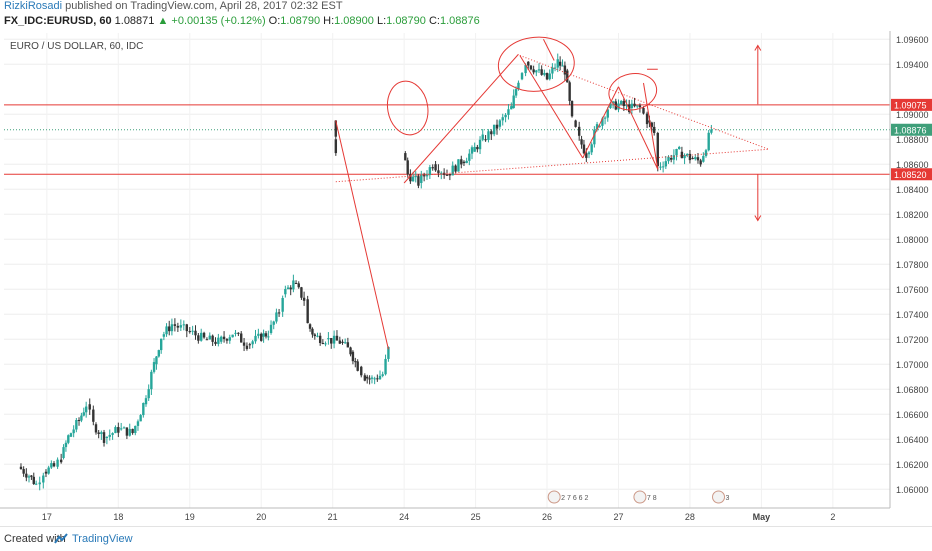  What do you see at coordinates (574, 498) in the screenshot?
I see `event-badge-label: 2 7 6 6 2` at bounding box center [574, 498].